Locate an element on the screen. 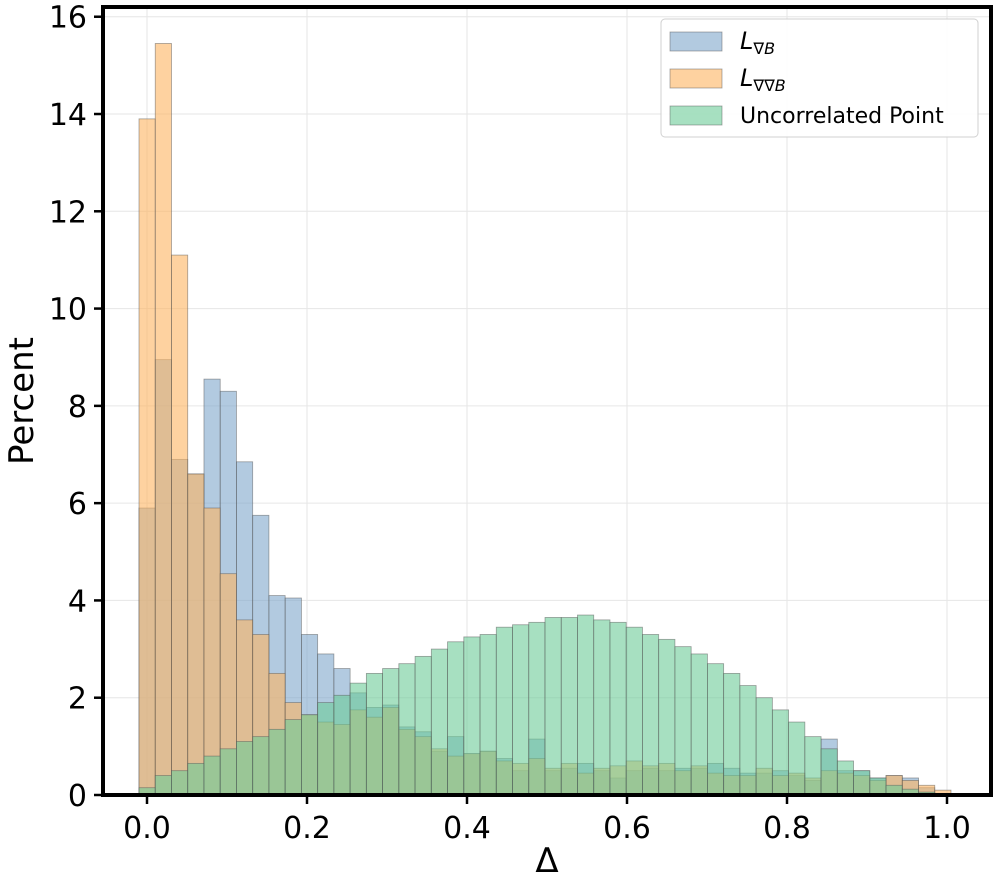 This screenshot has height=886, width=997. x-tick-label: 0.4 is located at coordinates (467, 828).